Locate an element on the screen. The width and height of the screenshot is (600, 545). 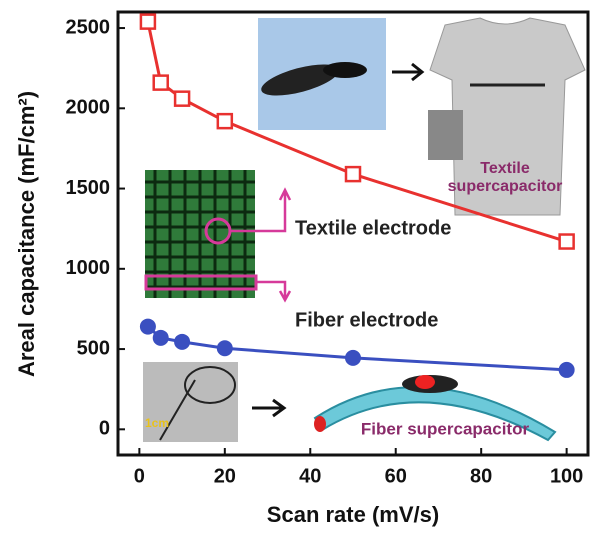
x-tick-label: 80 is located at coordinates (481, 476).